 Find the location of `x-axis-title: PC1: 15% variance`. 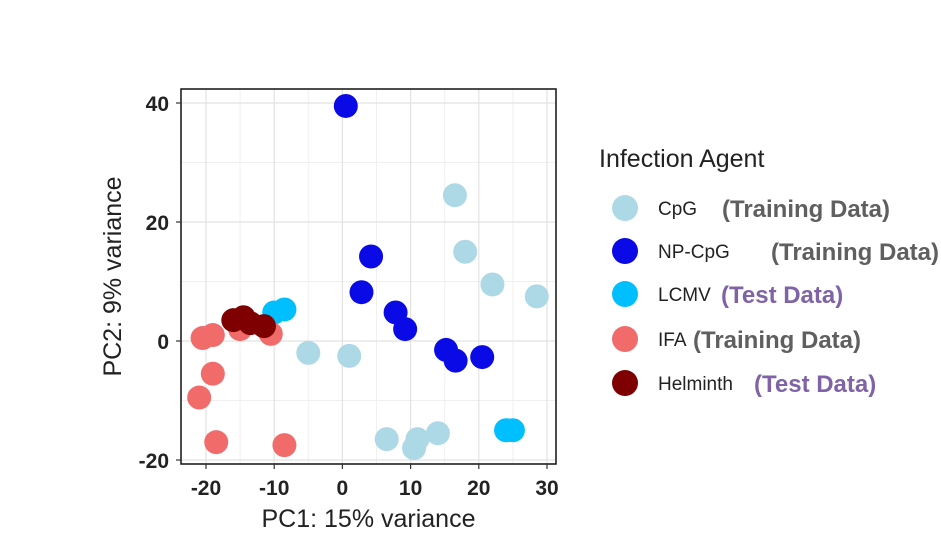

x-axis-title: PC1: 15% variance is located at coordinates (368, 519).